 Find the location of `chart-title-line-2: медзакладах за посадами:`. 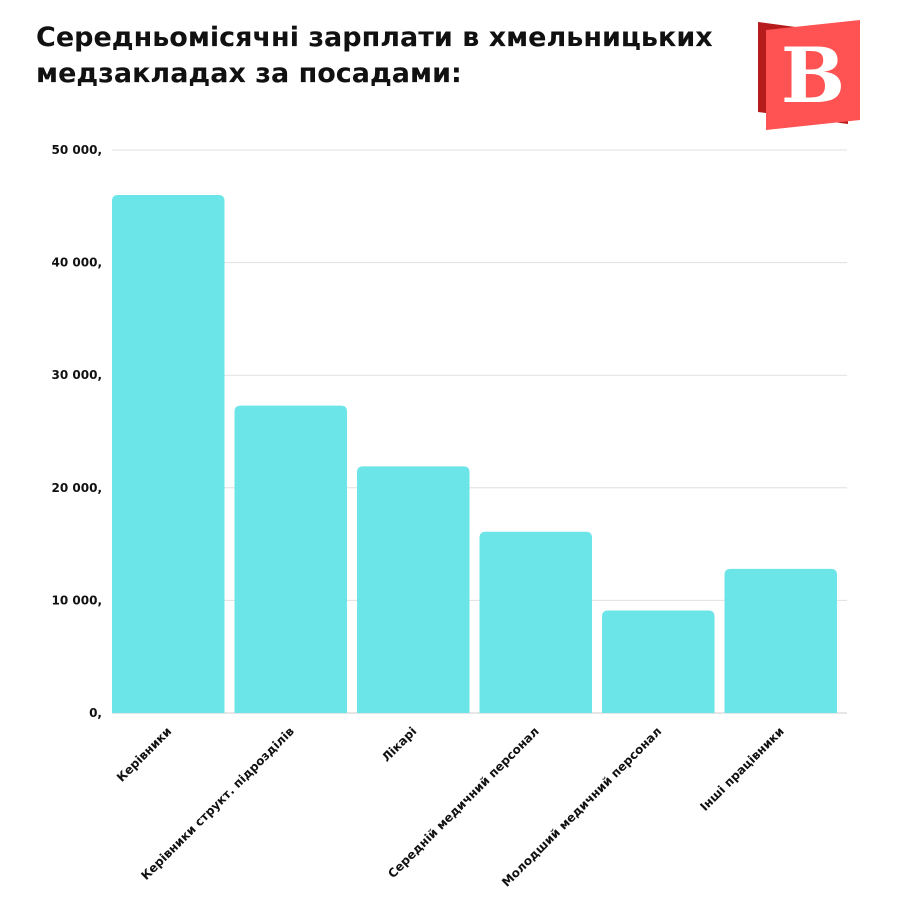

chart-title-line-2: медзакладах за посадами: is located at coordinates (249, 73).